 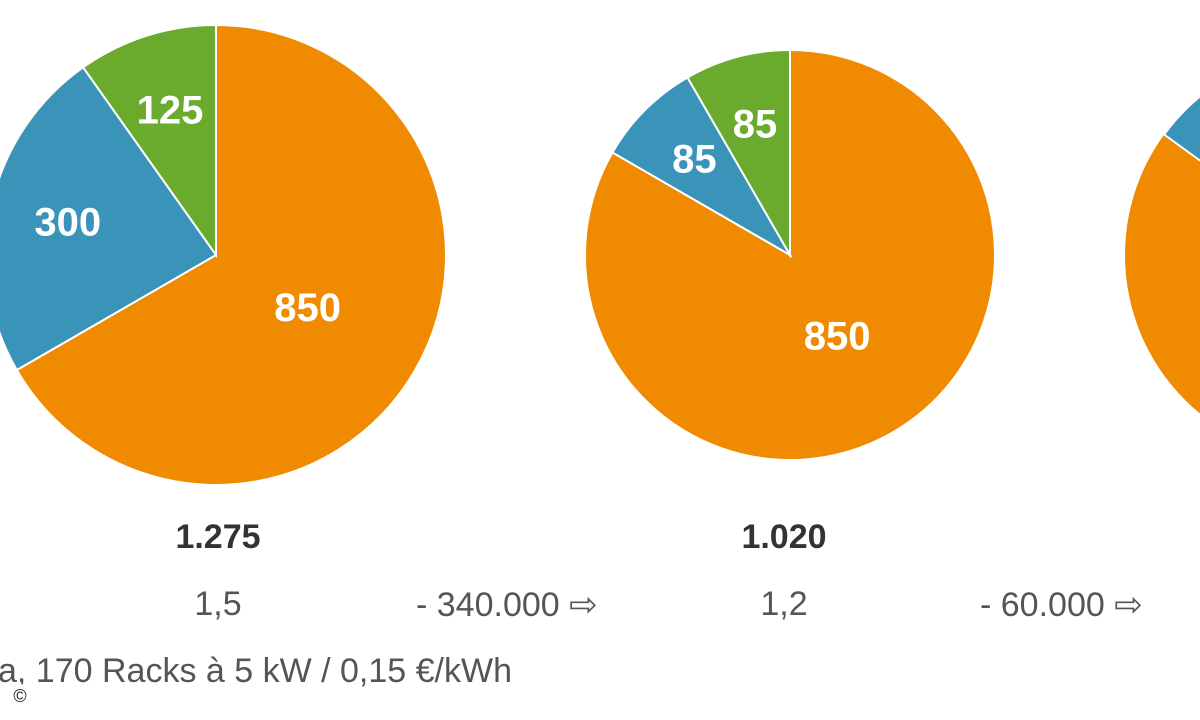 What do you see at coordinates (1061, 605) in the screenshot?
I see `saving-2: - 60.000 ⇨` at bounding box center [1061, 605].